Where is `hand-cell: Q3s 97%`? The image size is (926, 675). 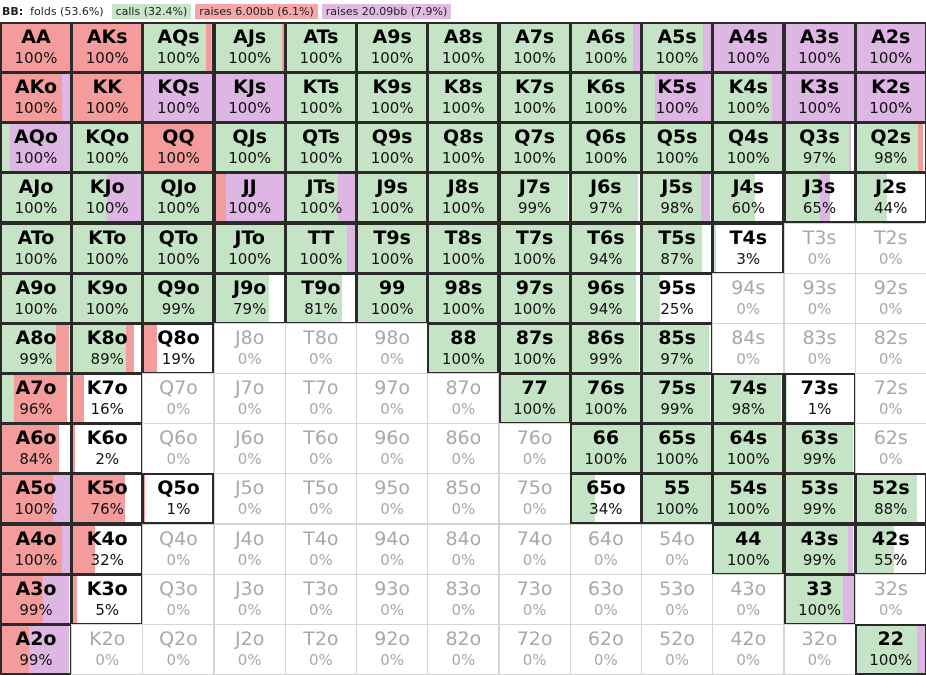
hand-cell: Q3s 97% is located at coordinates (819, 148).